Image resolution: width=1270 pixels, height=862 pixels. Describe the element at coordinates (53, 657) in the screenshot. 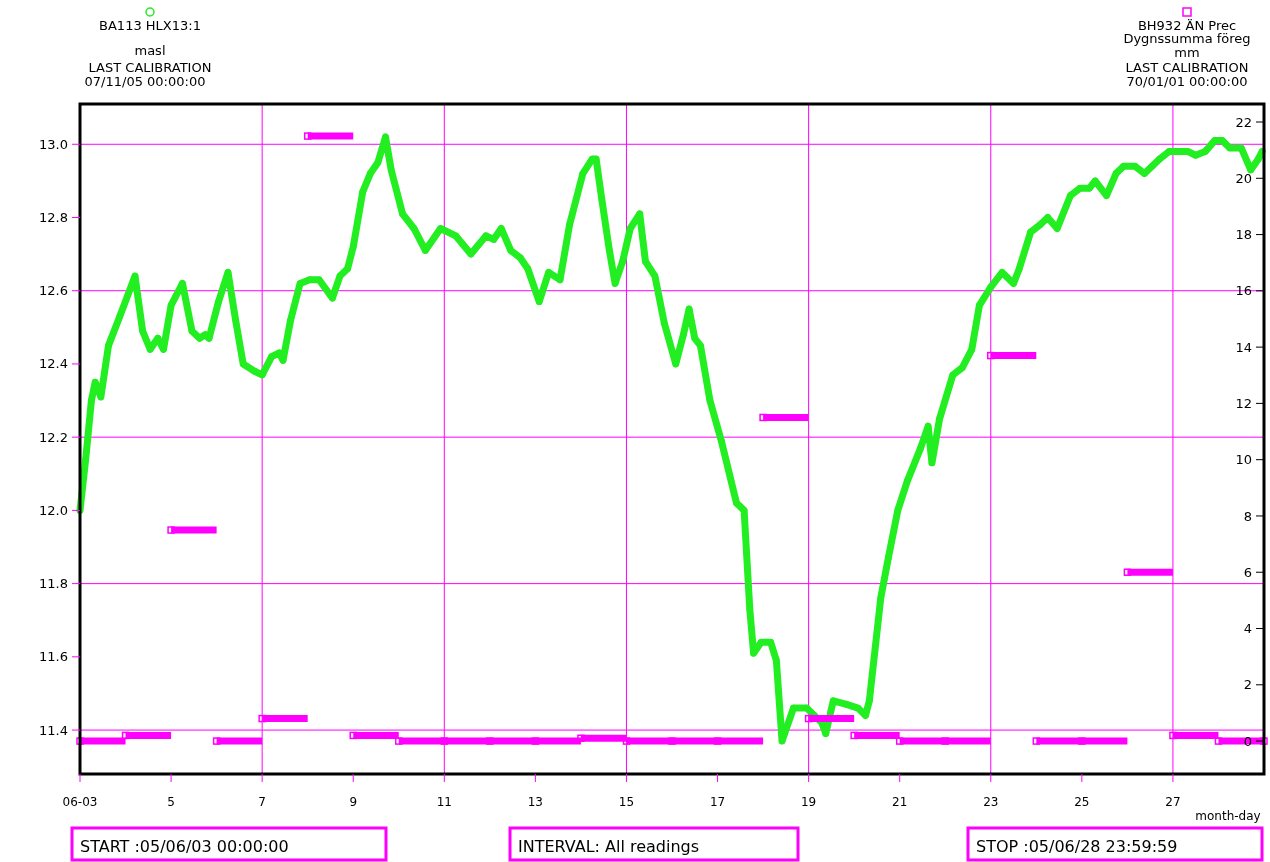

I see `y-tick-label: 11.6` at that location.